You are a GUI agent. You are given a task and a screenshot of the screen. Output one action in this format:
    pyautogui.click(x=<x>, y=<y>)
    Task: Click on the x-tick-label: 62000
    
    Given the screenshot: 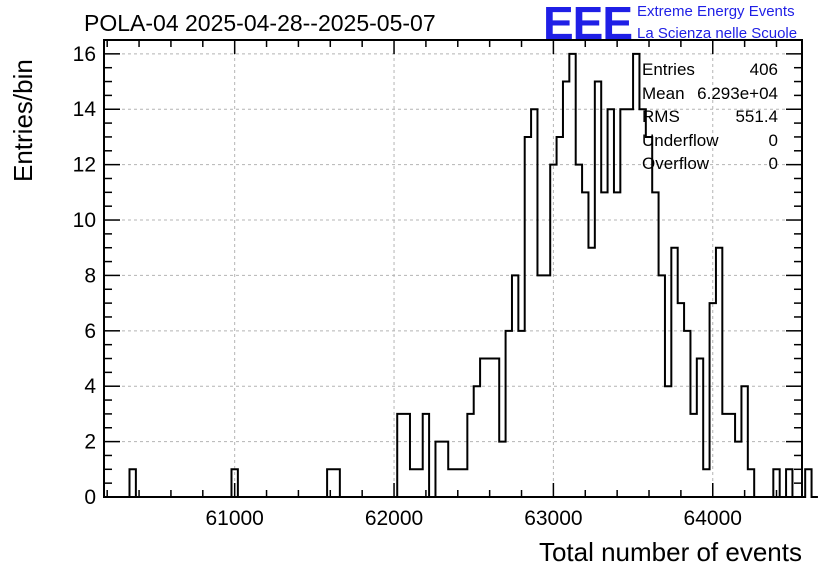 What is the action you would take?
    pyautogui.click(x=394, y=518)
    